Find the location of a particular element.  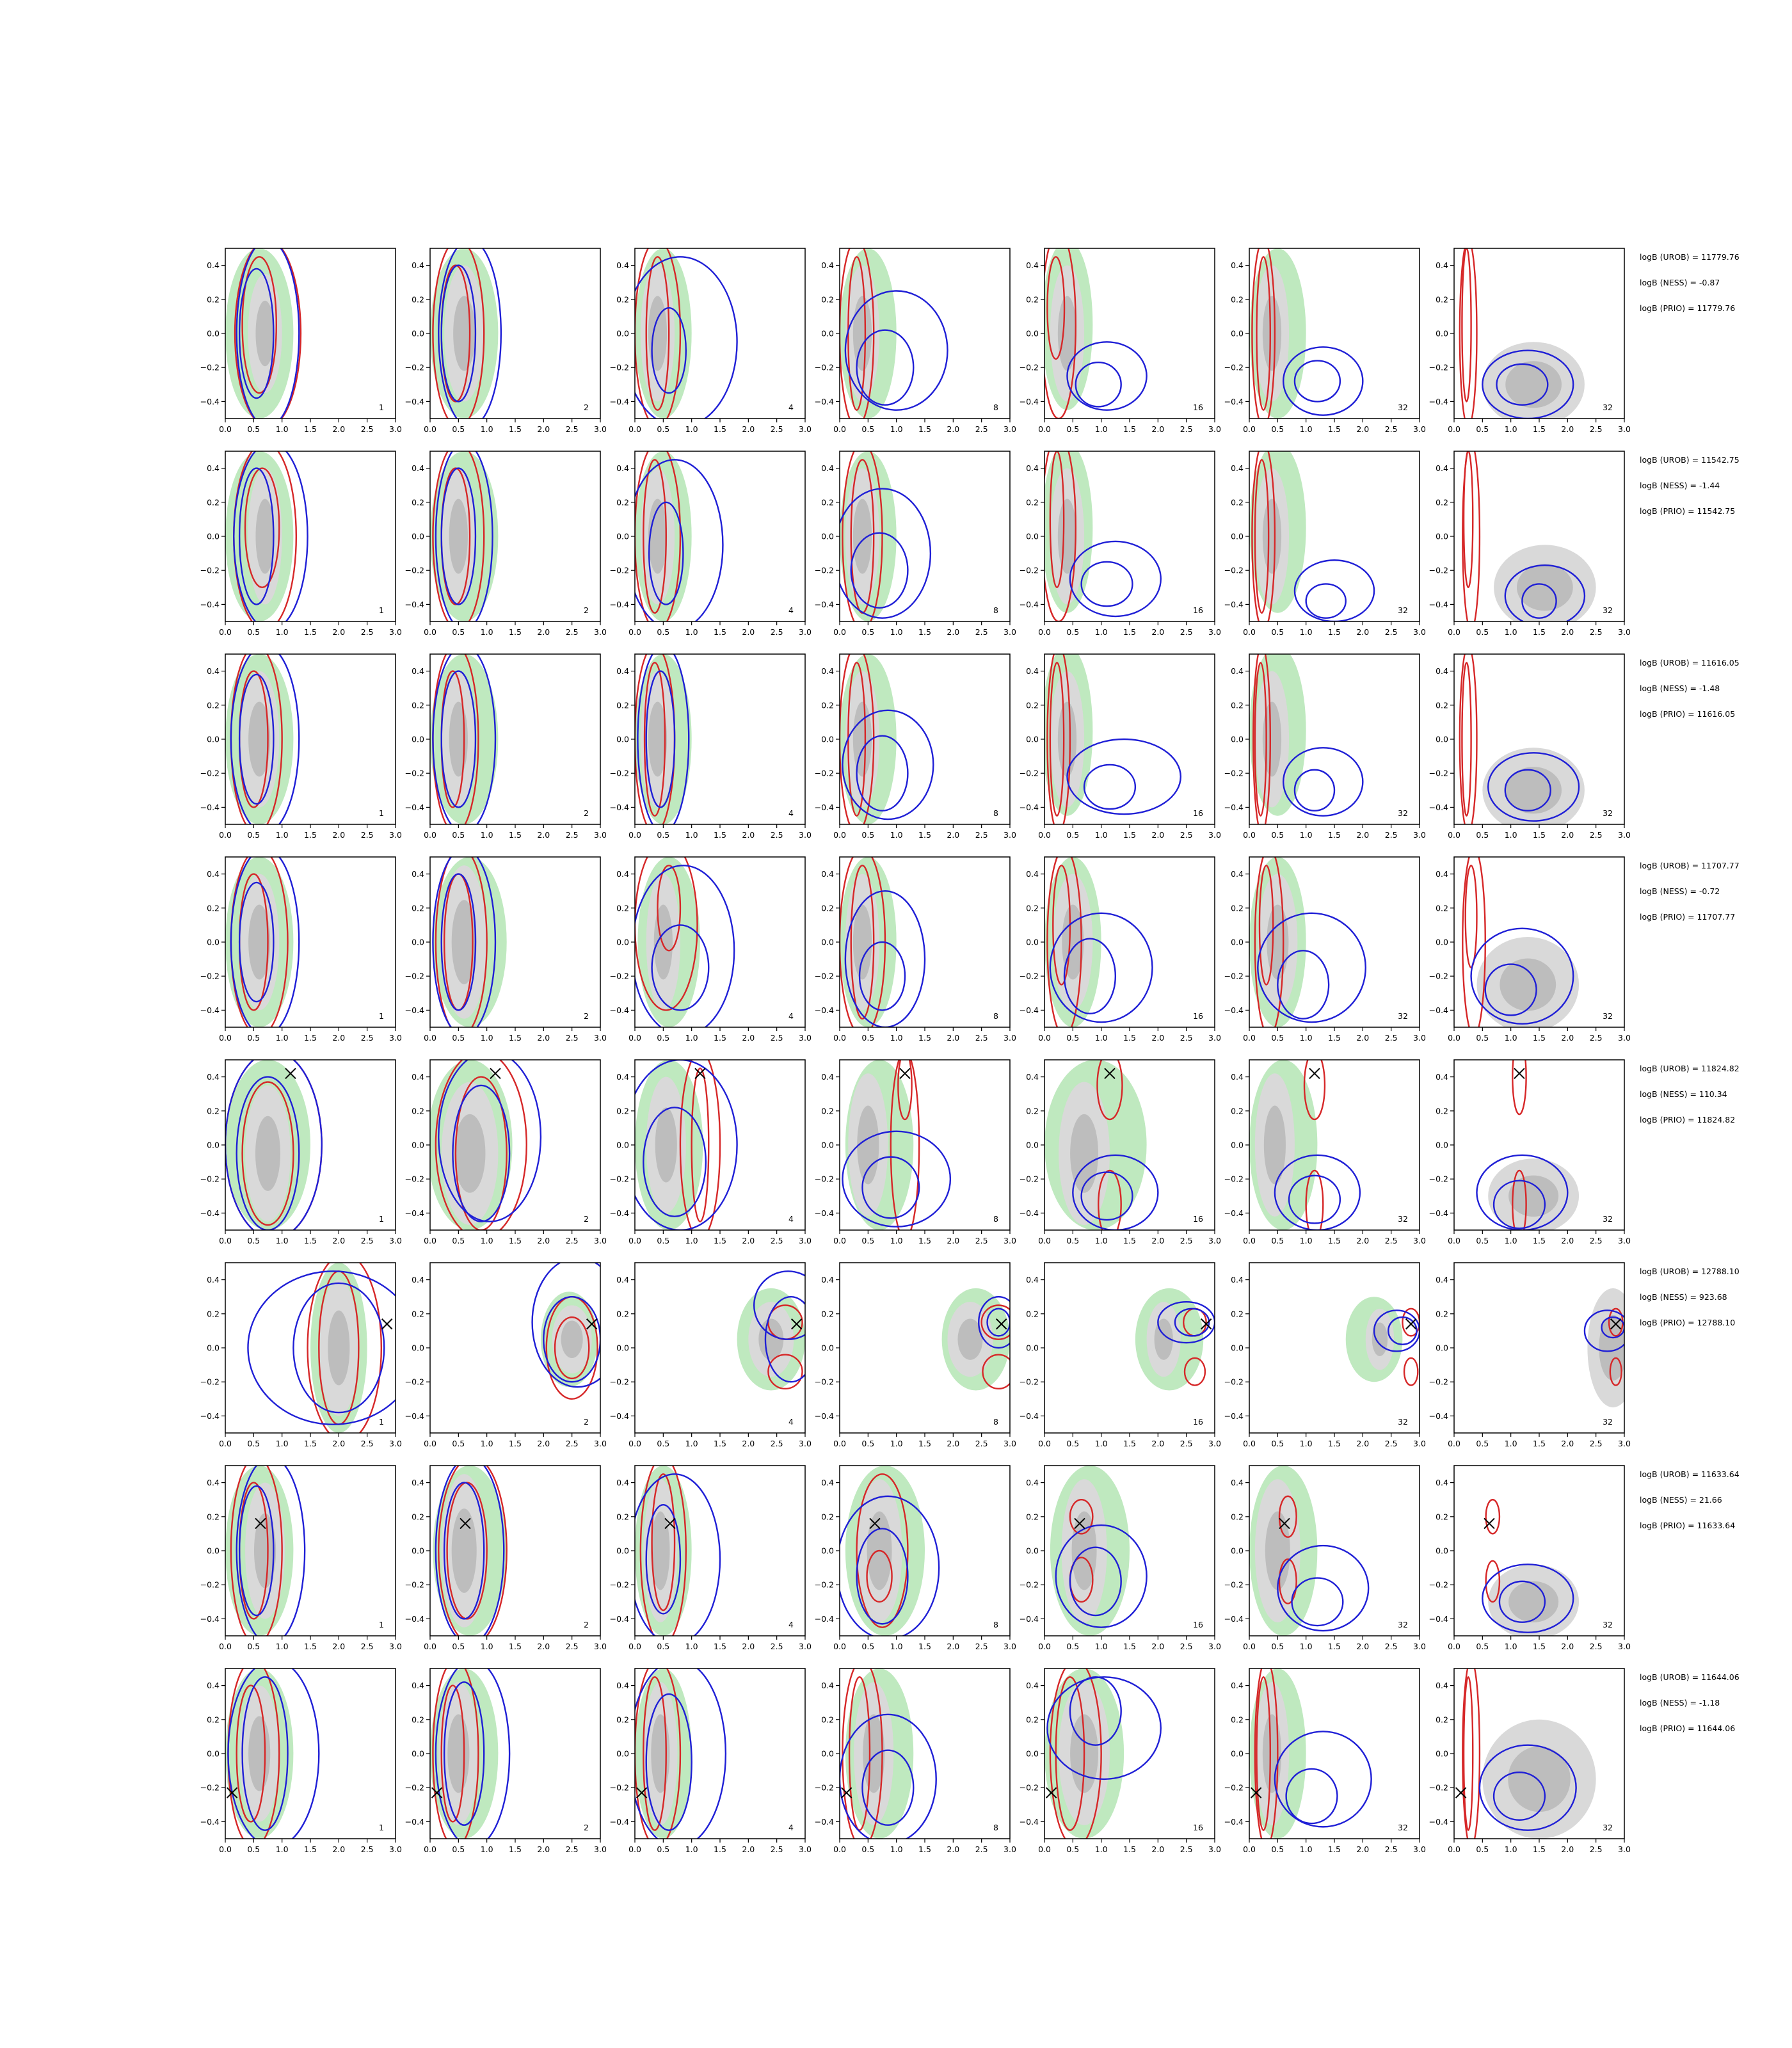

subplot-r5-c5: 0.0 0.5 1.0 1.5 2.0 2.5 3.0 −0.4 −0.2 0.0 0.2 0.4 16 is located at coordinates (1120, 1152).